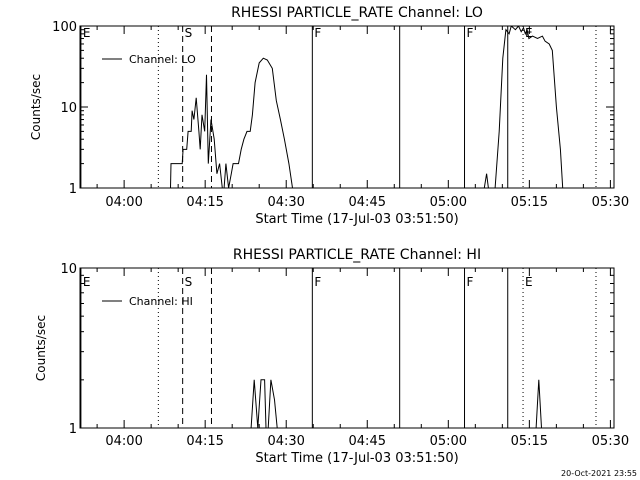 This screenshot has height=480, width=640. Describe the element at coordinates (599, 473) in the screenshot. I see `footer-timestamp: 20-Oct-2021 23:55` at that location.